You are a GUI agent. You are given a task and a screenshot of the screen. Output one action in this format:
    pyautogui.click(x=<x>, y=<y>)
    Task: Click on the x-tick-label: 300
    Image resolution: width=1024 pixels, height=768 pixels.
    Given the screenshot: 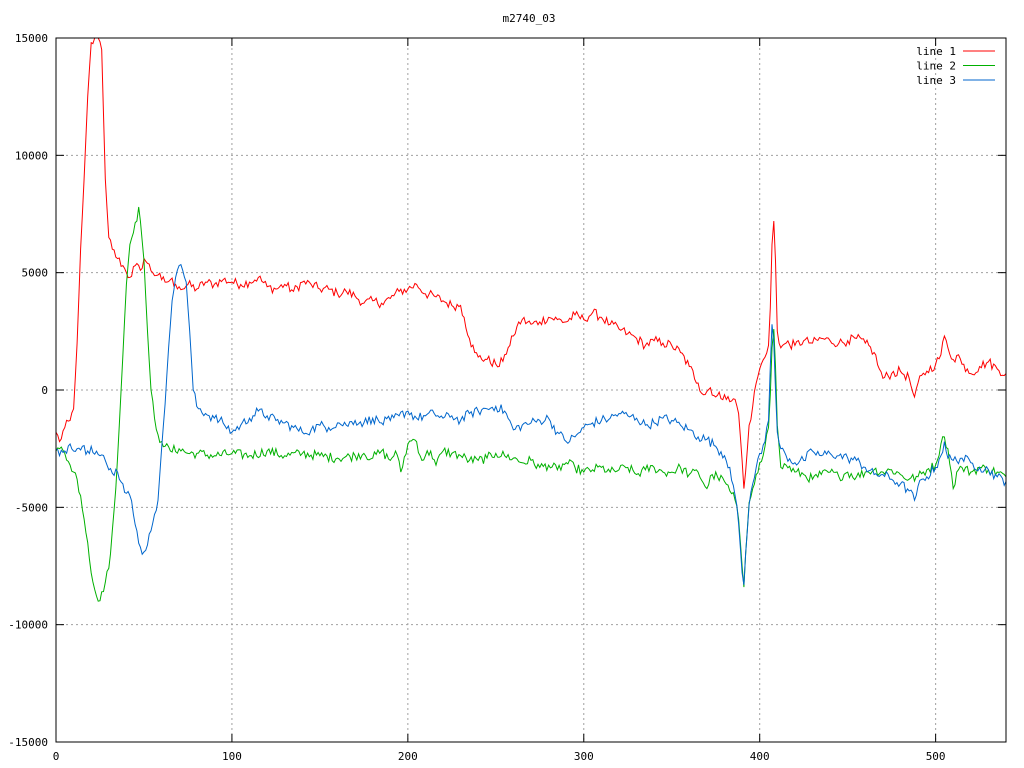 What is the action you would take?
    pyautogui.click(x=584, y=756)
    